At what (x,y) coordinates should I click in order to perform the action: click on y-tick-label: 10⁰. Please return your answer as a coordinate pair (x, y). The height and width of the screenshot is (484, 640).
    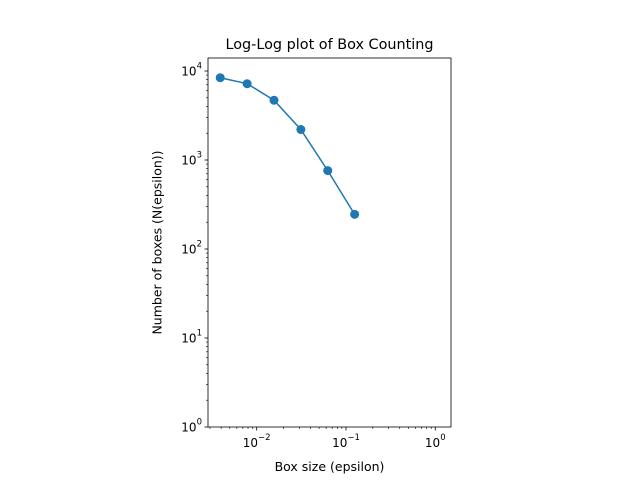
    Looking at the image, I should click on (191, 426).